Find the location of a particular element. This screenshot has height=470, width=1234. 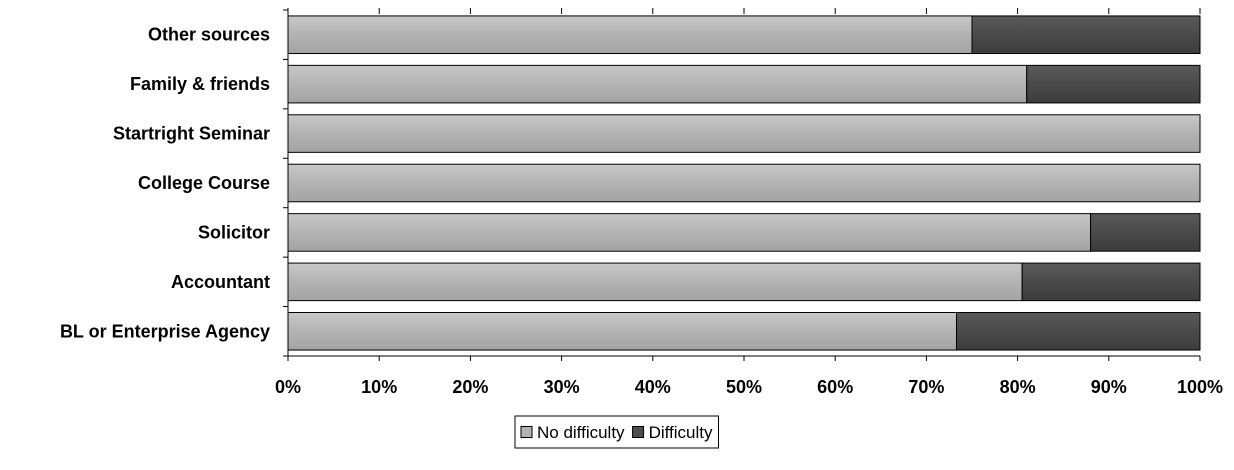

category-label: Accountant is located at coordinates (220, 282).